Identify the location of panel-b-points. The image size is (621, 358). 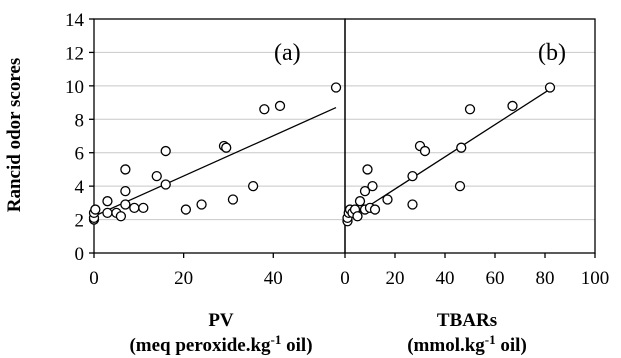
(449, 154).